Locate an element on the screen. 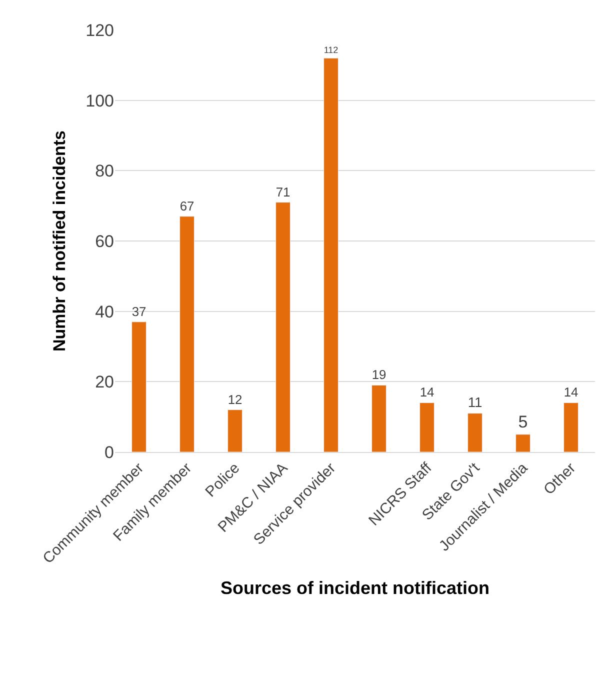 The height and width of the screenshot is (682, 615). y-tick-label: 40 is located at coordinates (104, 312).